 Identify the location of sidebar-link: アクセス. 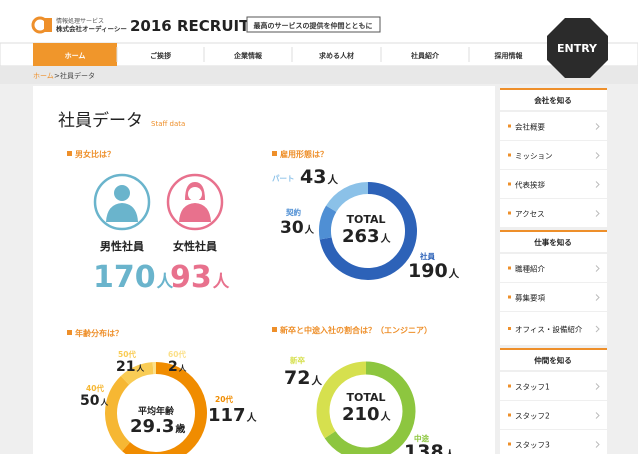
(530, 214).